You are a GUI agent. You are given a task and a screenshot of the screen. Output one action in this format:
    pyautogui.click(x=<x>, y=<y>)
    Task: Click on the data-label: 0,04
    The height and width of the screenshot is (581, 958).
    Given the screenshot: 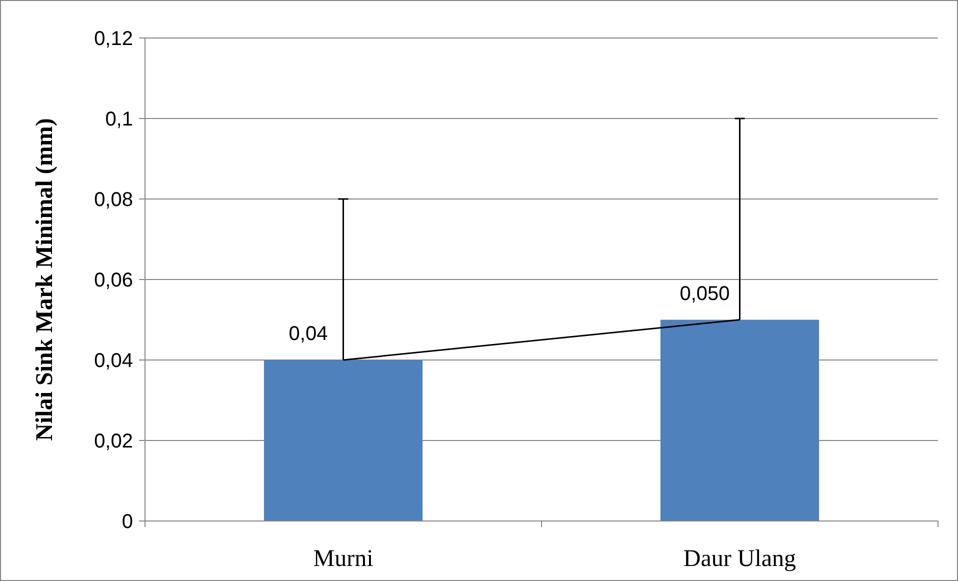 What is the action you would take?
    pyautogui.click(x=308, y=334)
    